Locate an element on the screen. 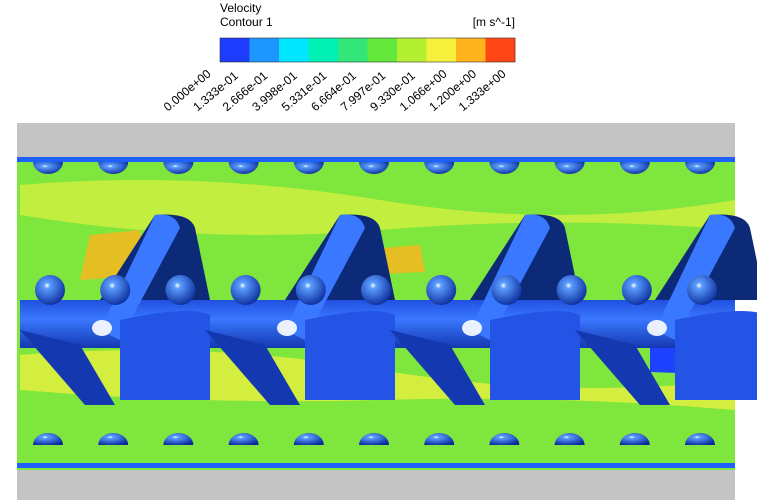  legend-subtitle: Contour 1 is located at coordinates (246, 22).